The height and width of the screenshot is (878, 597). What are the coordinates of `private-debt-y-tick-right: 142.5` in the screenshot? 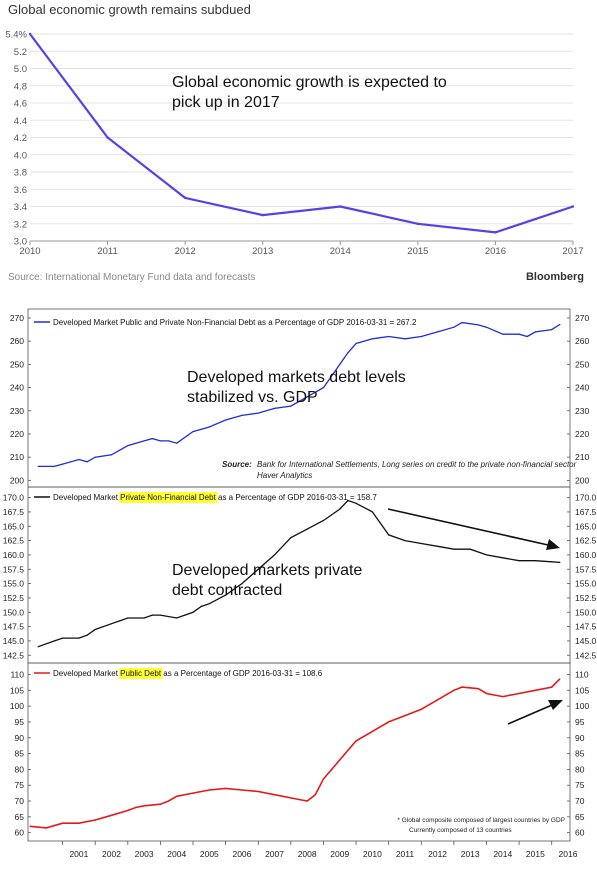 It's located at (586, 655).